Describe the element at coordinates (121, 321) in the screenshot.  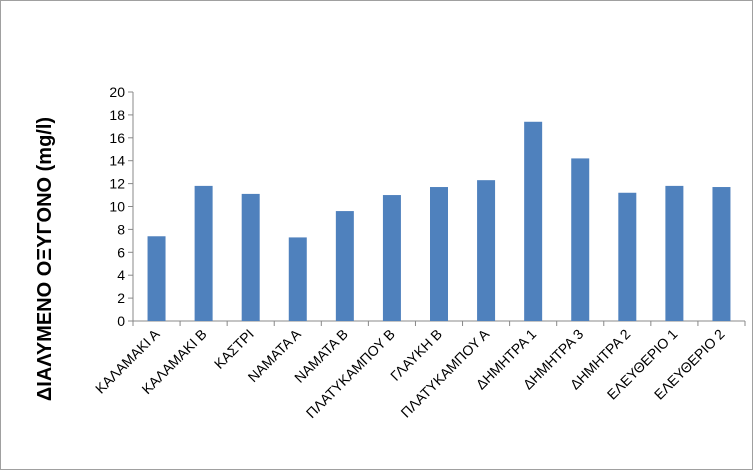
I see `y-tick-label: 0` at that location.